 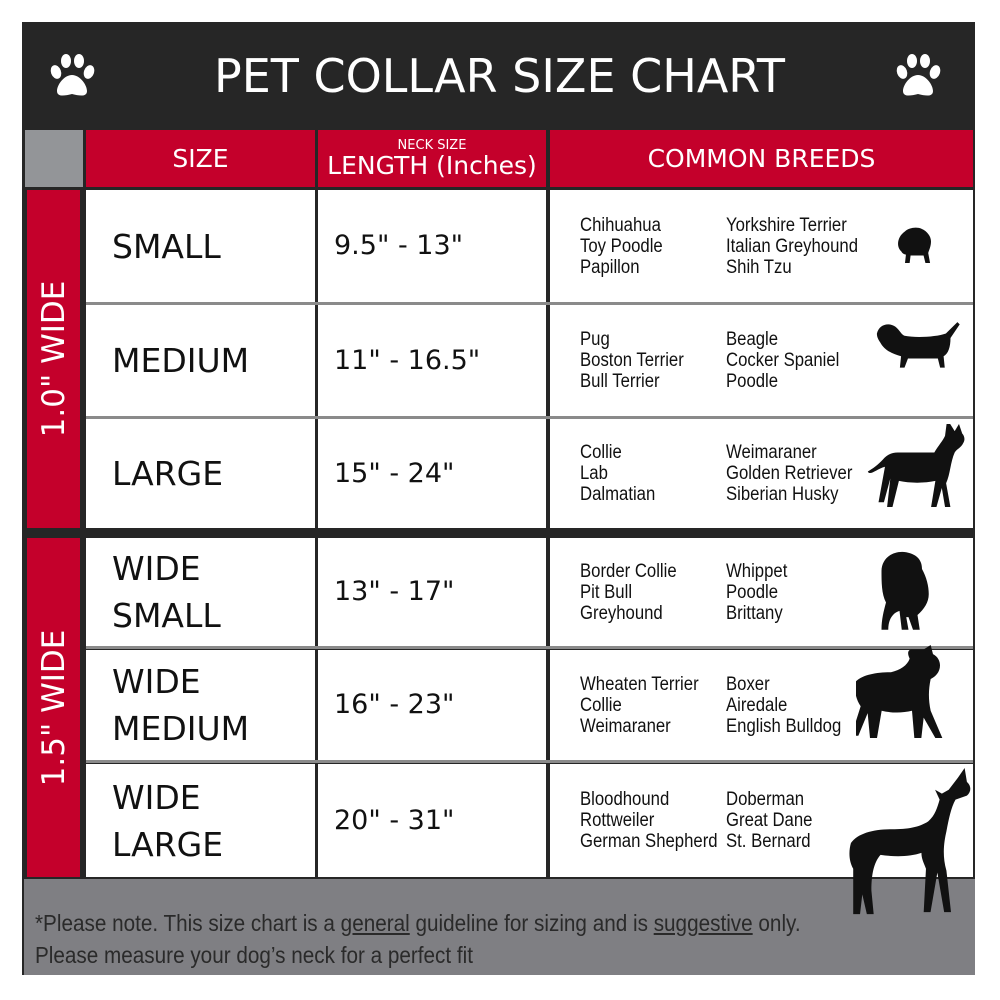 I want to click on breed-name: Rottweiler, so click(x=617, y=820).